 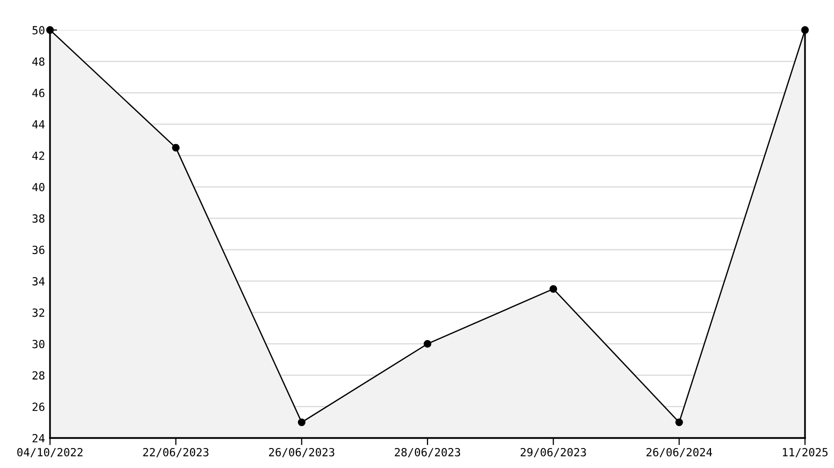 What do you see at coordinates (38, 156) in the screenshot?
I see `y-tick-label: 42` at bounding box center [38, 156].